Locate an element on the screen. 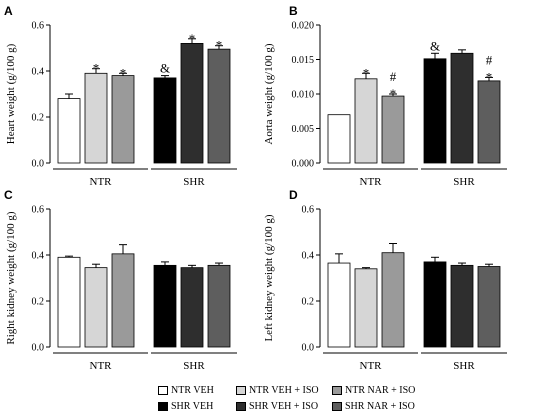 Image resolution: width=550 pixels, height=416 pixels. legend-item: NTR VEH + ISO is located at coordinates (284, 390).